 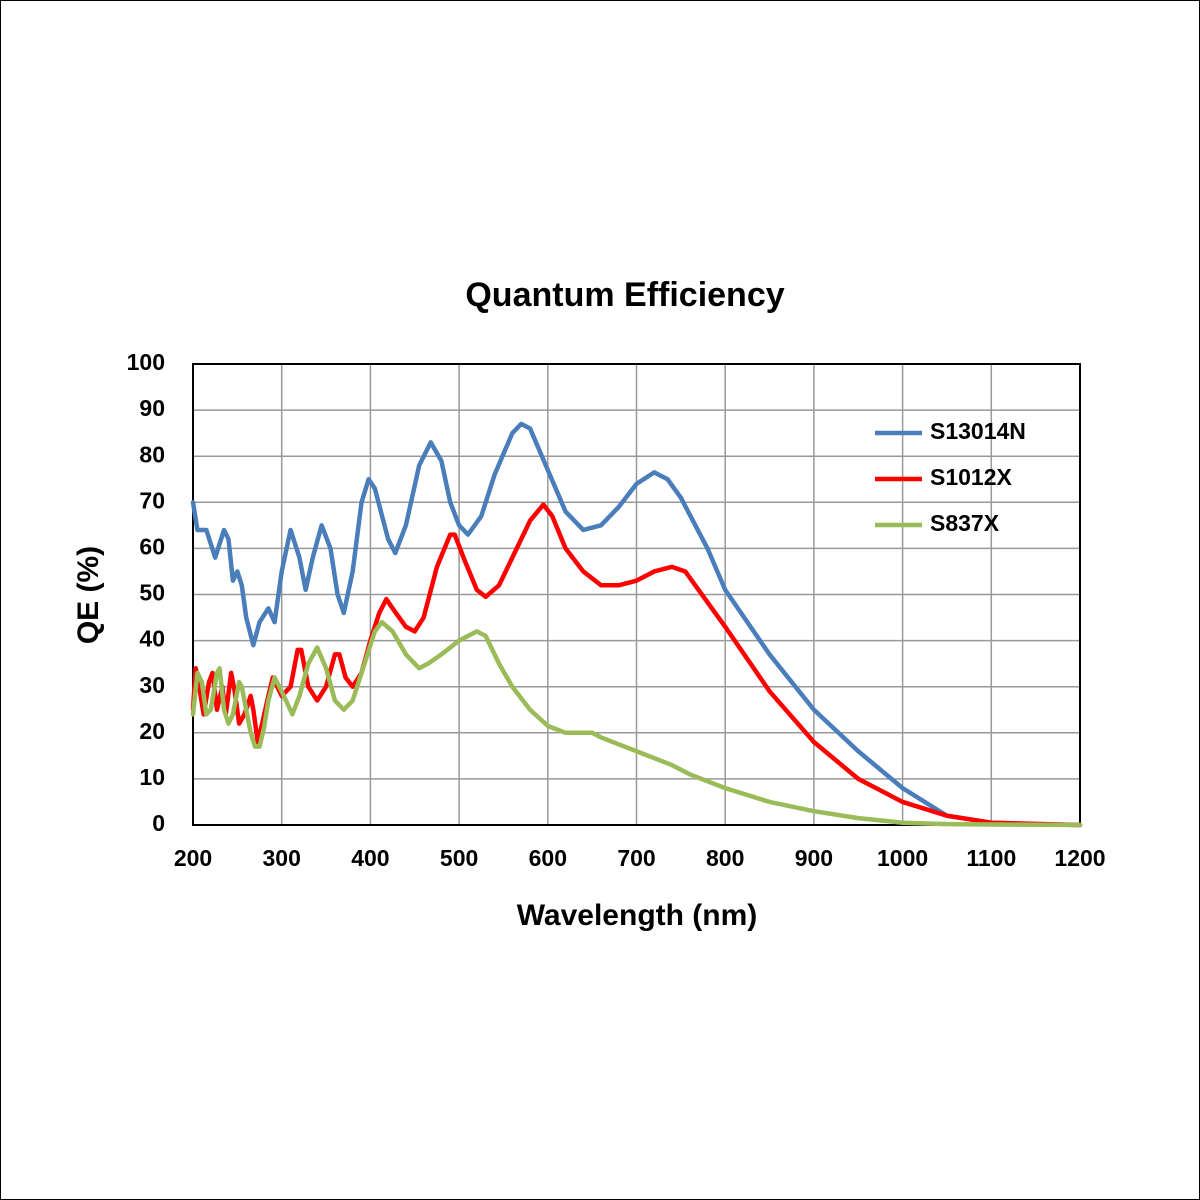 I want to click on y-tick-label: 30, so click(x=152, y=685).